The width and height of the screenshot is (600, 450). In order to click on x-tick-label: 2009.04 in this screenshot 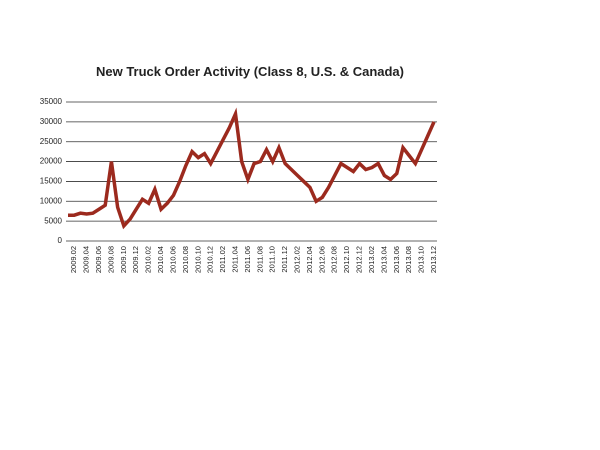, I will do `click(86, 259)`.